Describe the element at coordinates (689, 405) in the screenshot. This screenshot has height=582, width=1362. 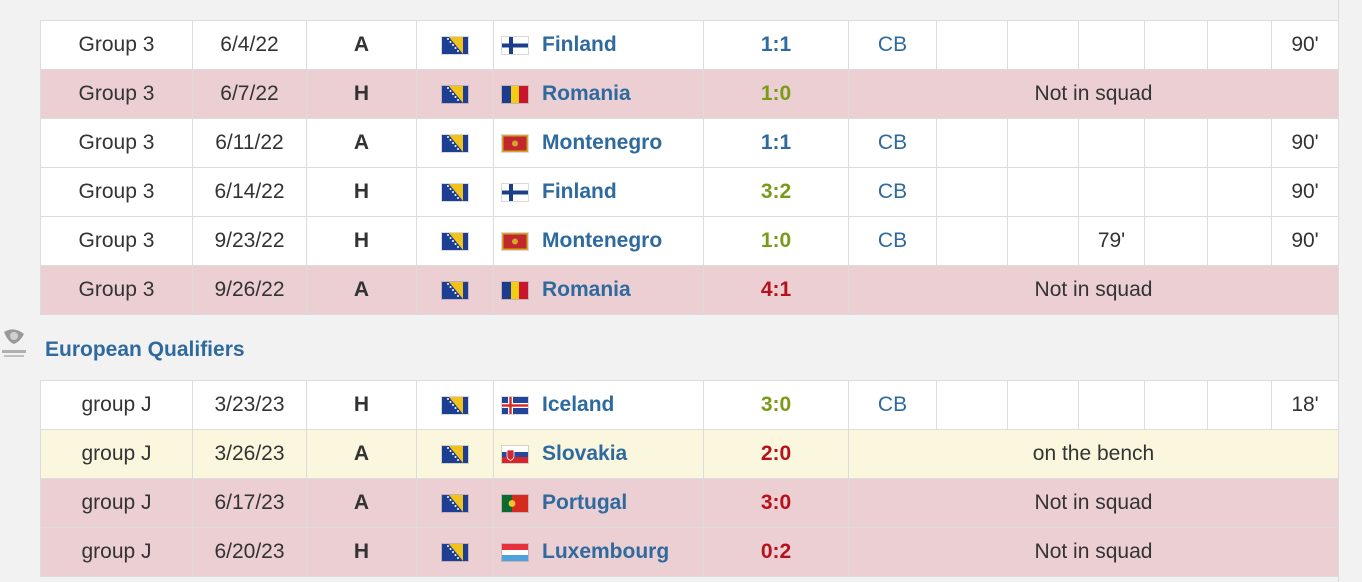
I see `table-row: group J 3/23/23 H Iceland 3:0 CB 18'` at that location.